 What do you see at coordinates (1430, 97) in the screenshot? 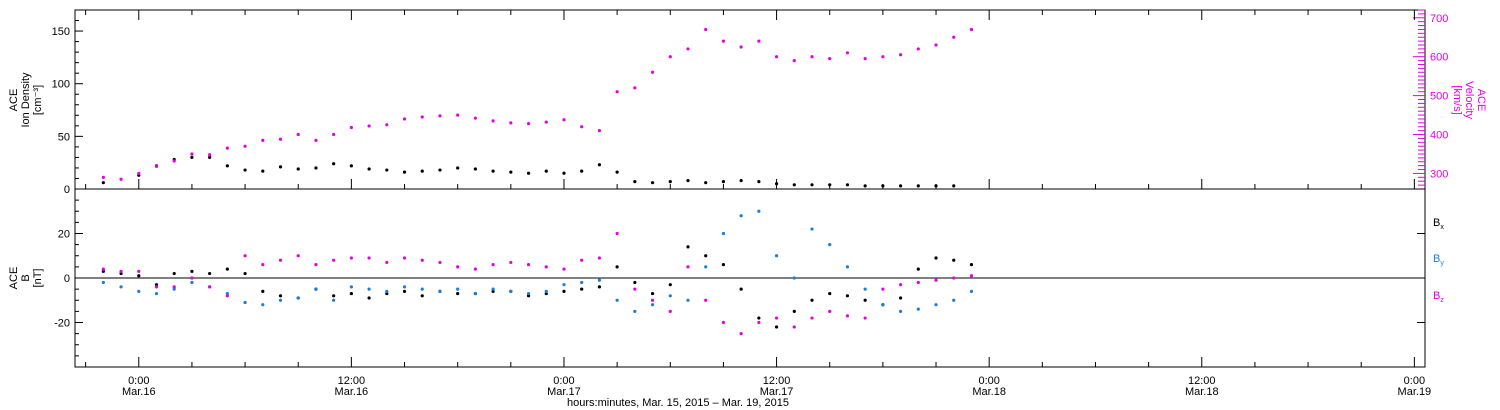
I see `top-right-axis: 300 400 500 600 700` at bounding box center [1430, 97].